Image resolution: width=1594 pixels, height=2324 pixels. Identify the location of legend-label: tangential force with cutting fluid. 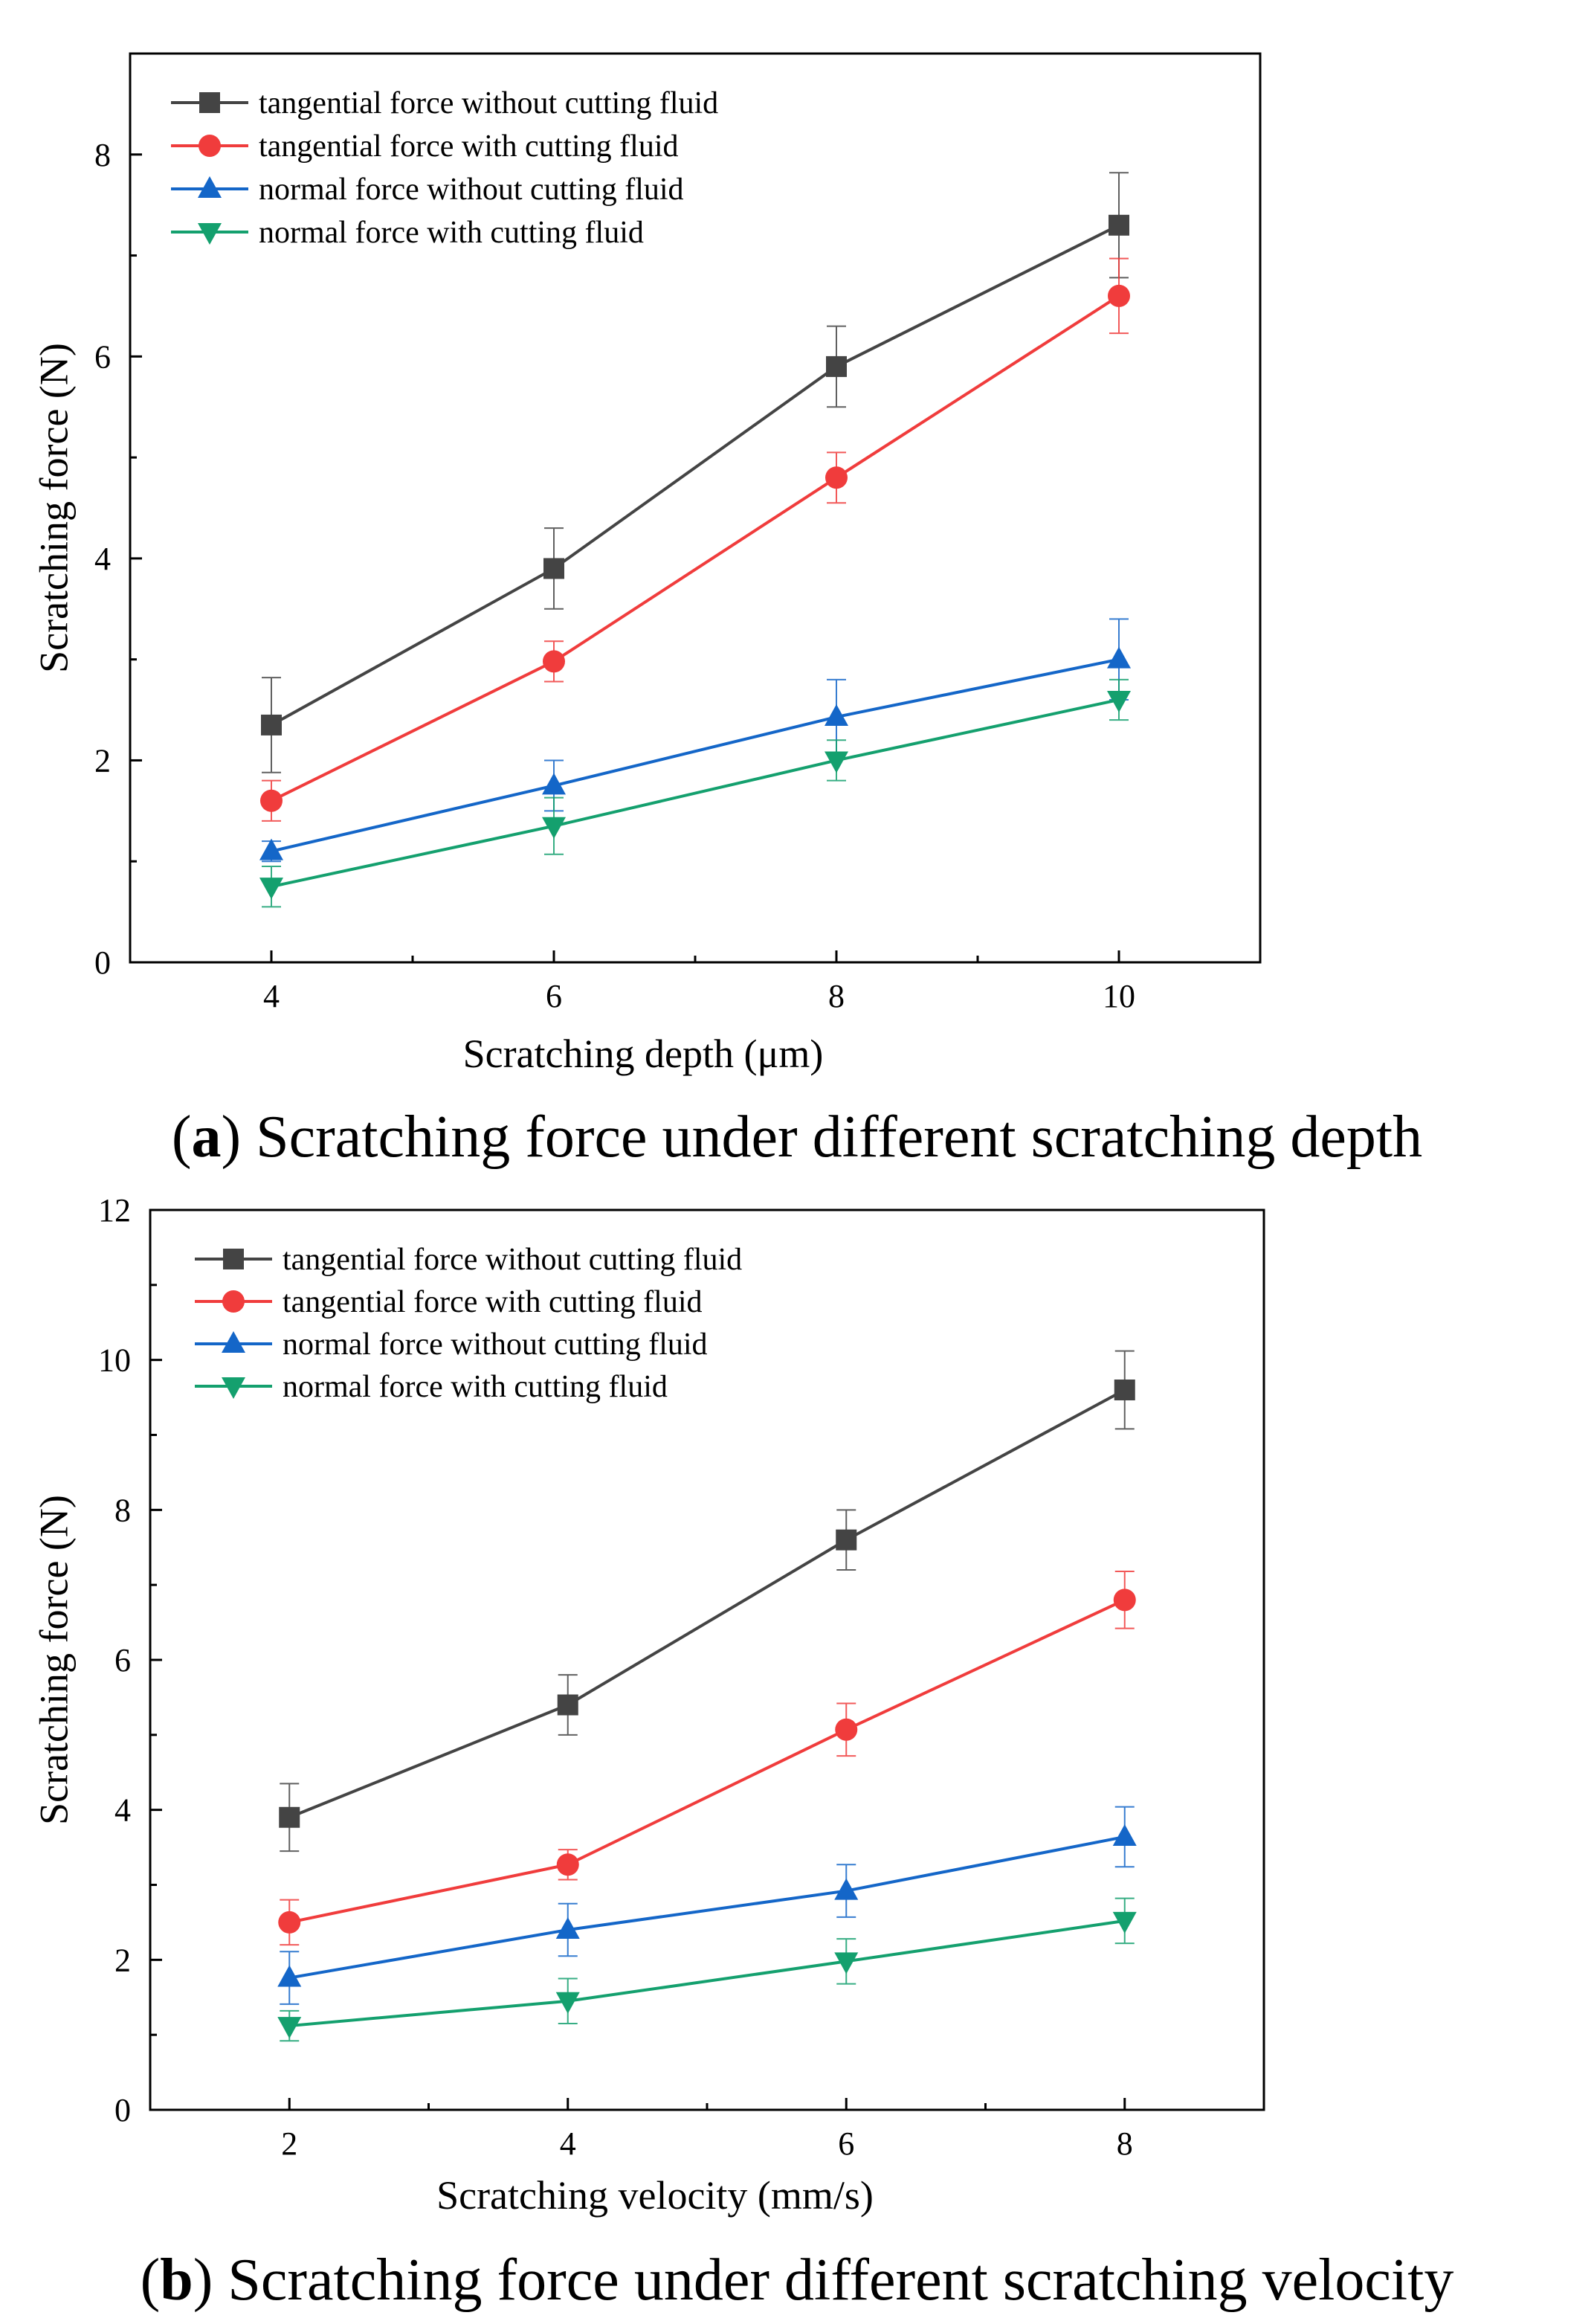
(469, 146).